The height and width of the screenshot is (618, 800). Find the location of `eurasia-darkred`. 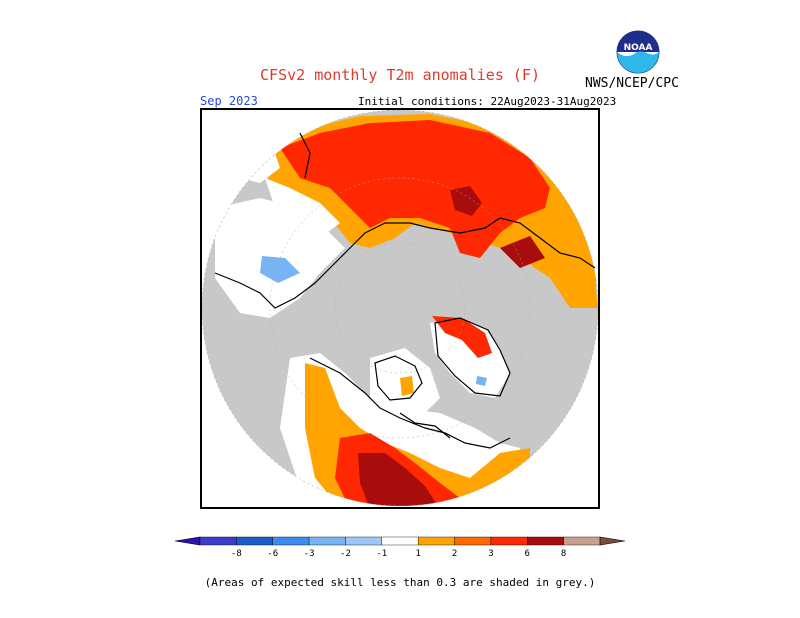

eurasia-darkred is located at coordinates (466, 201).